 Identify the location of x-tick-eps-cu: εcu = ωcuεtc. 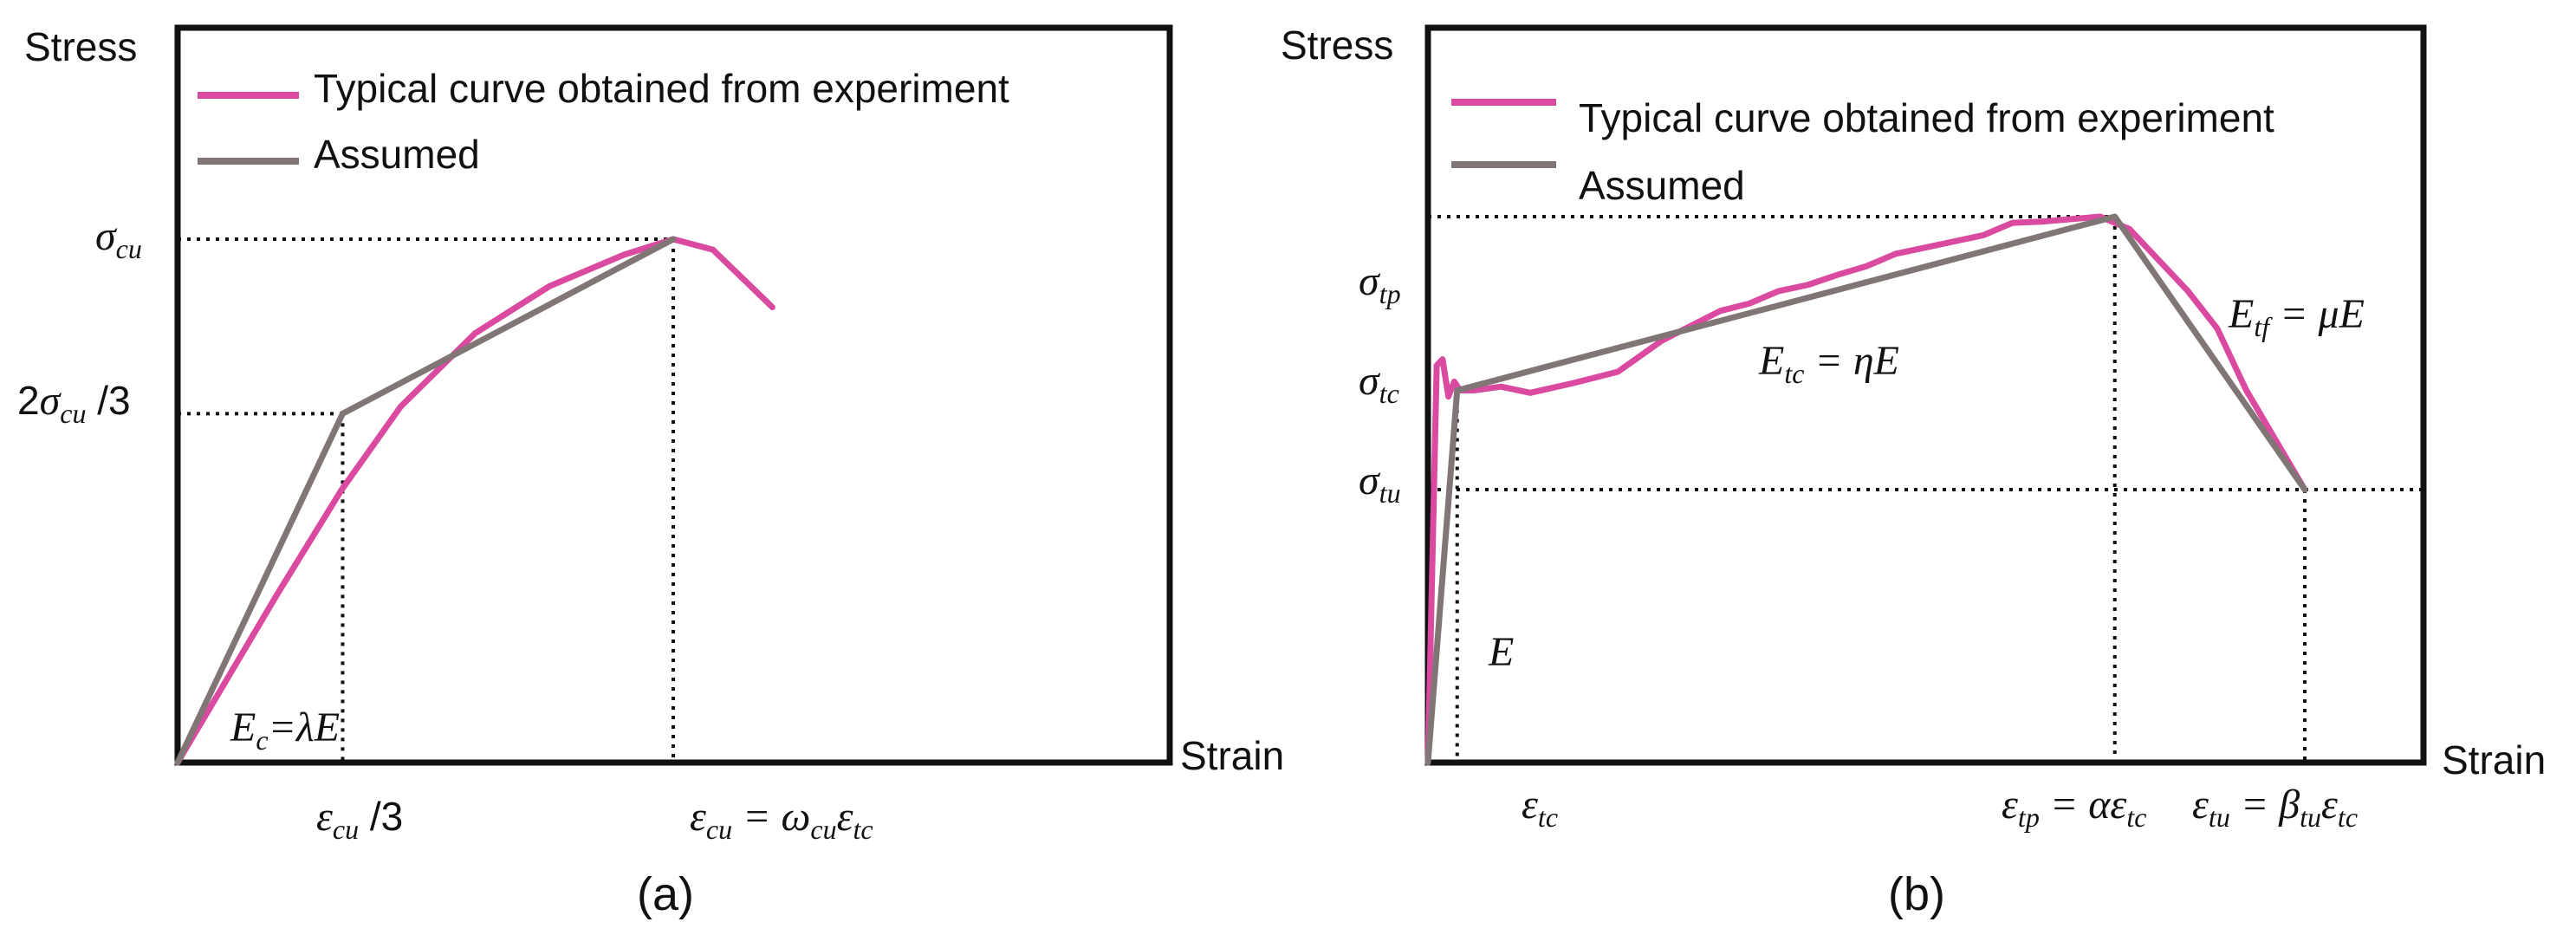
(782, 819).